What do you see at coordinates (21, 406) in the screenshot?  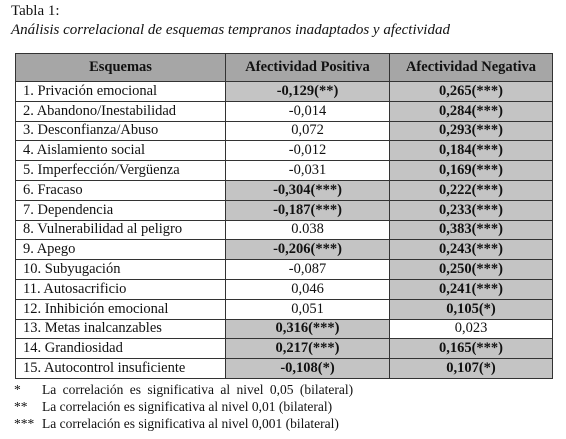 I see `footnote-symbol: **` at bounding box center [21, 406].